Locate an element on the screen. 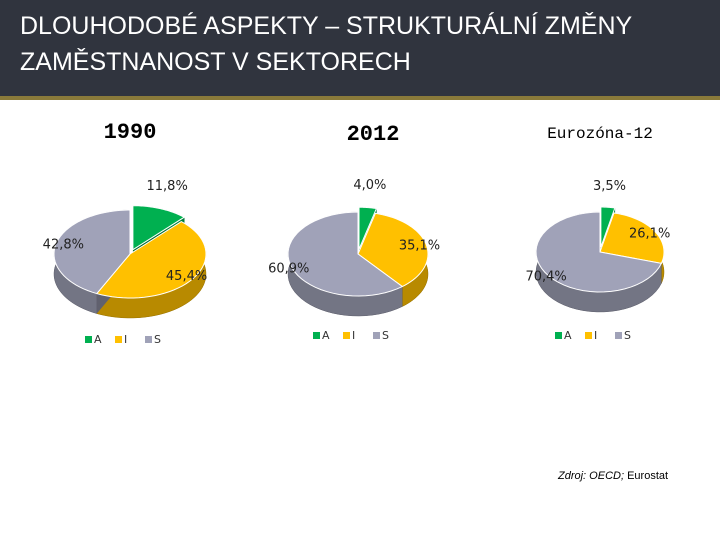  chart-title: 2012 is located at coordinates (373, 134).